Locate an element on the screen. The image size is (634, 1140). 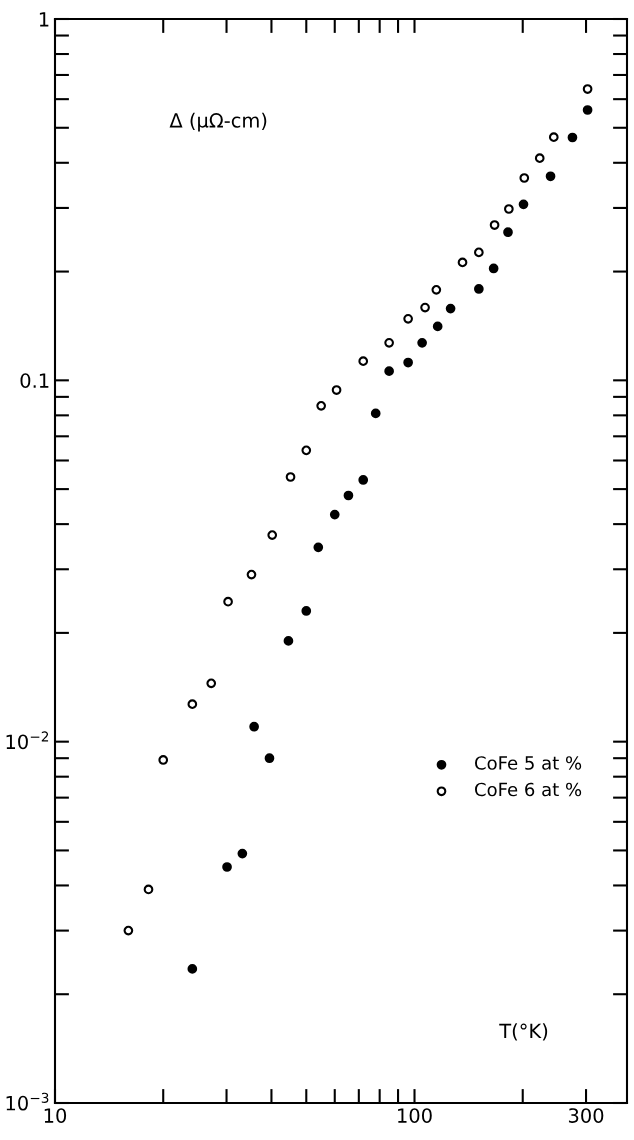
legend-label: CoFe 5 at % is located at coordinates (528, 763).